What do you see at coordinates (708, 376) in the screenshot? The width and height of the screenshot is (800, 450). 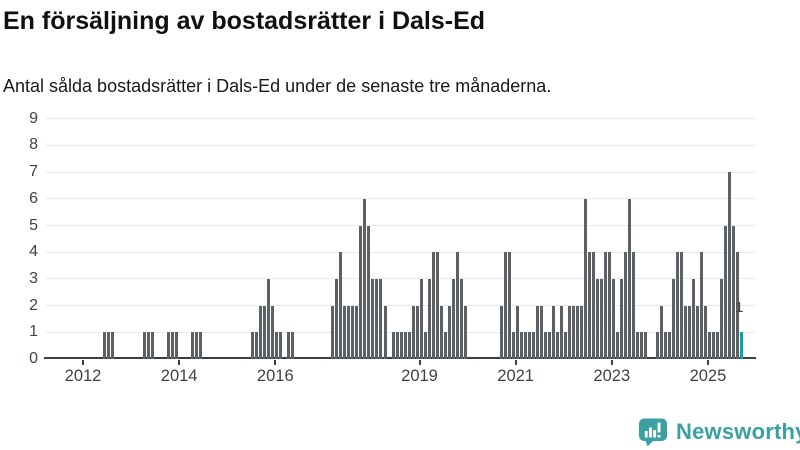 I see `x-tick-label: 2025` at bounding box center [708, 376].